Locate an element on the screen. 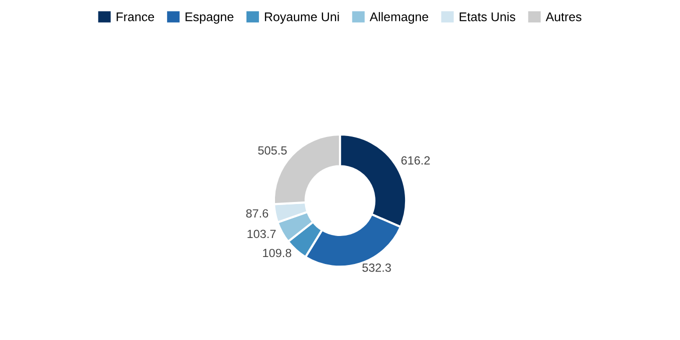  data-label: 103.7 is located at coordinates (262, 234).